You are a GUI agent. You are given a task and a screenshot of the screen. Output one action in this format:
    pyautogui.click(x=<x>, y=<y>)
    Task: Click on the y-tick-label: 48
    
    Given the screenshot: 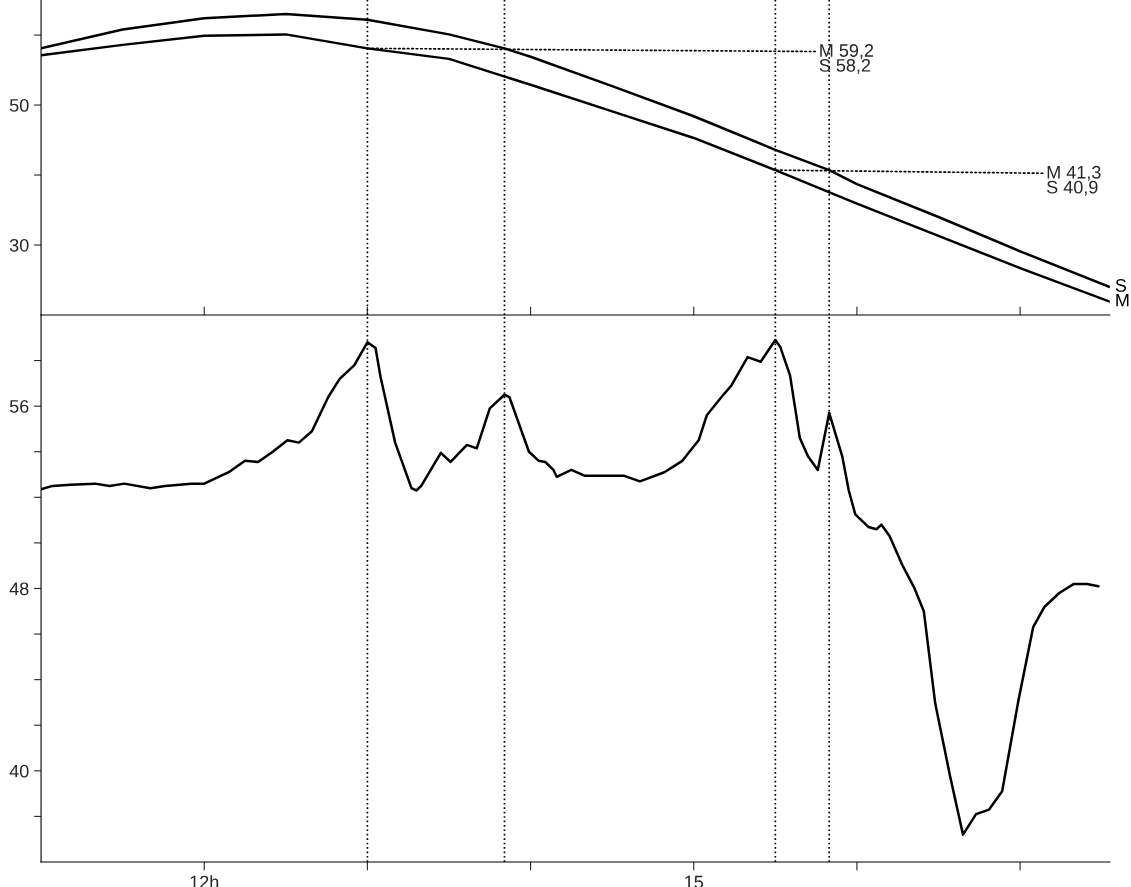 What is the action you would take?
    pyautogui.click(x=19, y=589)
    